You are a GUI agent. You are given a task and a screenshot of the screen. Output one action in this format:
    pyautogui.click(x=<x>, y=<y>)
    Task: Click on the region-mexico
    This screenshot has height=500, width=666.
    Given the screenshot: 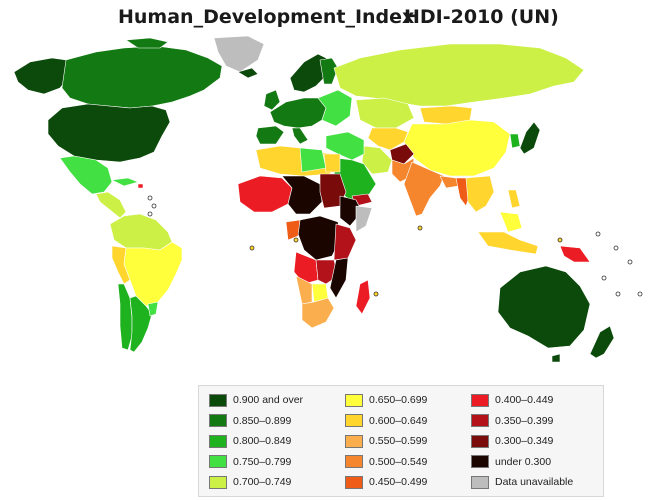 What is the action you would take?
    pyautogui.click(x=86, y=175)
    